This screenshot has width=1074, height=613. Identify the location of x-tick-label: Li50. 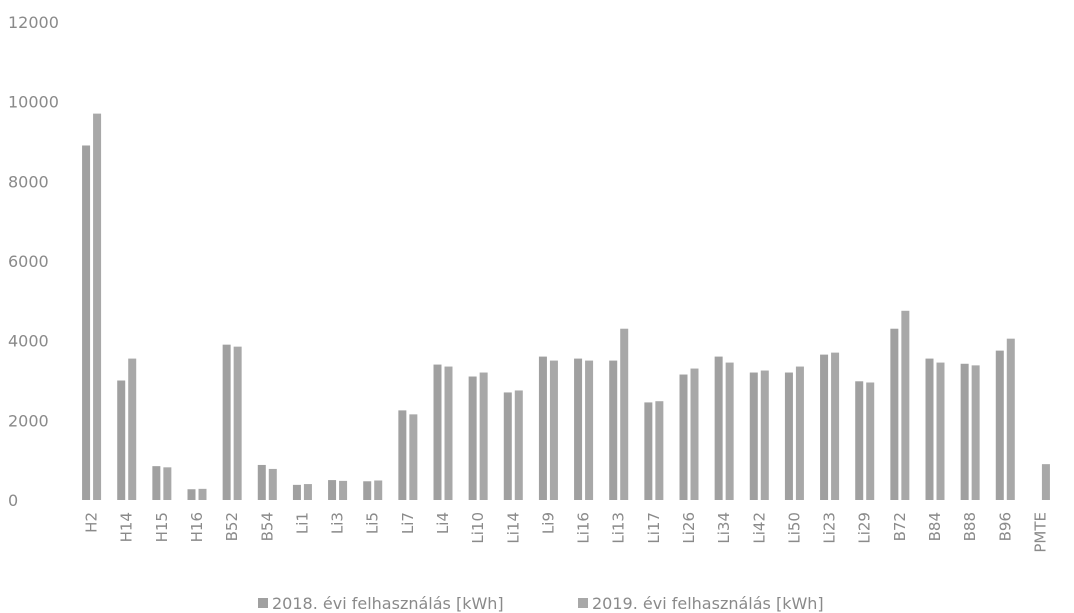
(794, 528).